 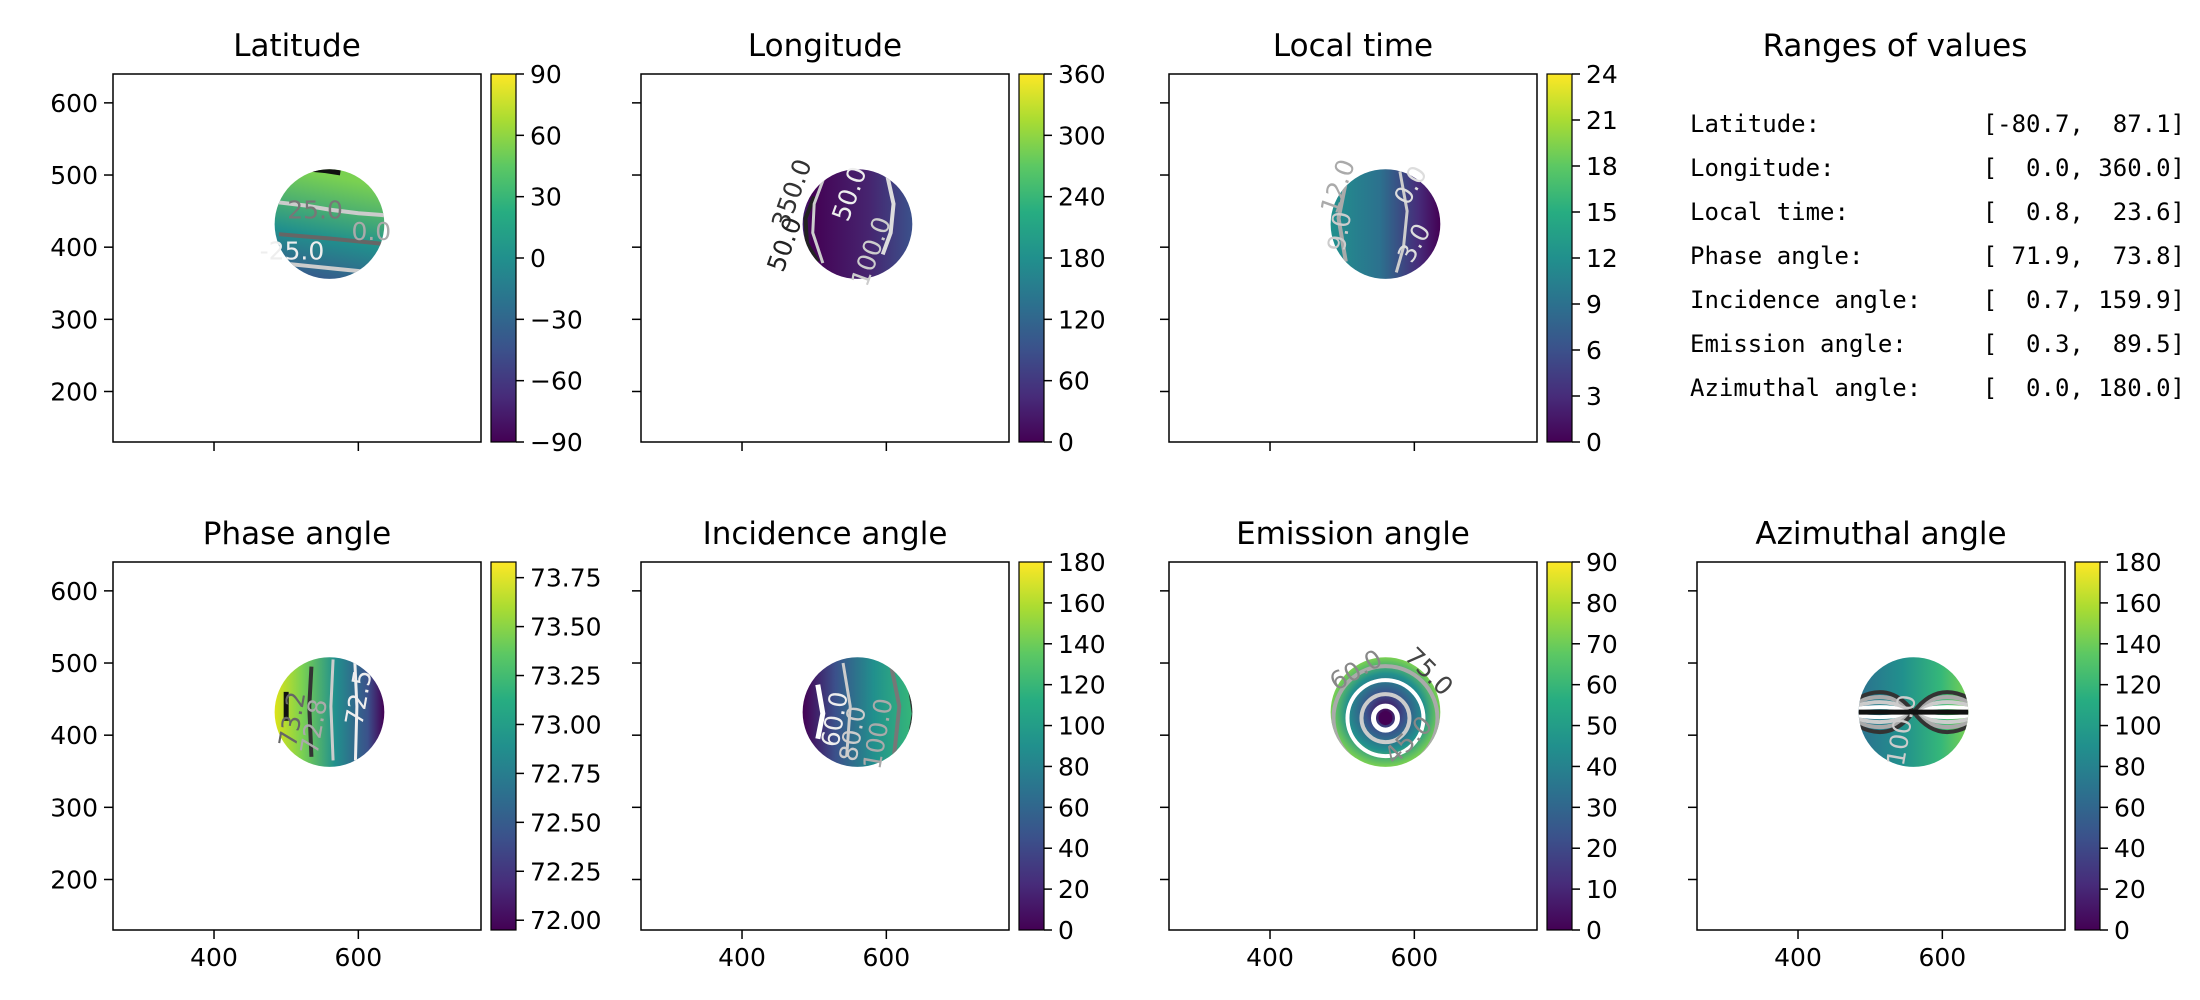 I want to click on range-label: Local time:, so click(x=1769, y=212).